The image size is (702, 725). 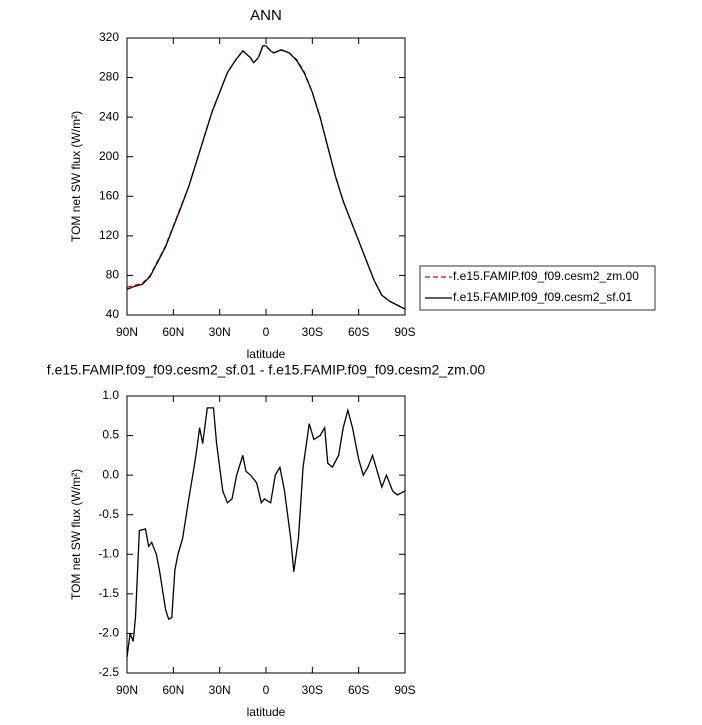 I want to click on y-tick-label: 200, so click(x=109, y=156).